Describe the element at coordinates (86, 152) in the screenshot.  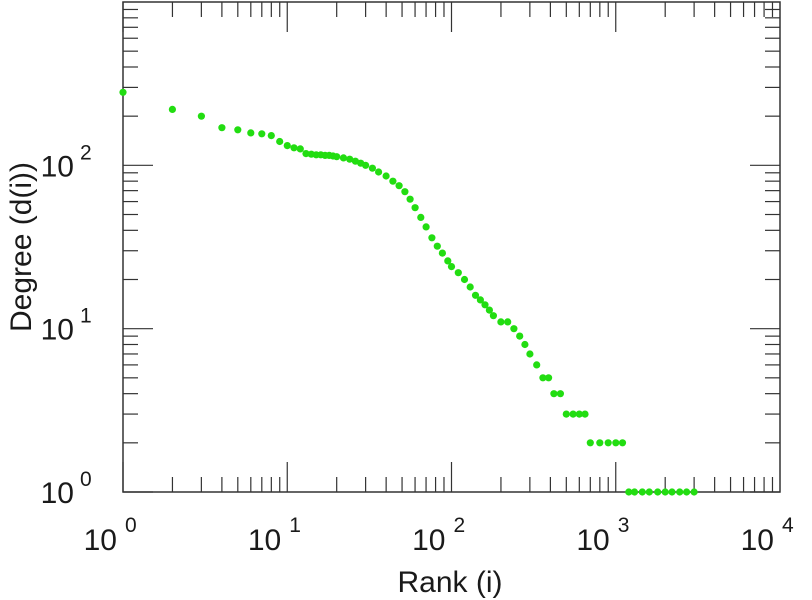
I see `y-tick-exponent: 2` at that location.